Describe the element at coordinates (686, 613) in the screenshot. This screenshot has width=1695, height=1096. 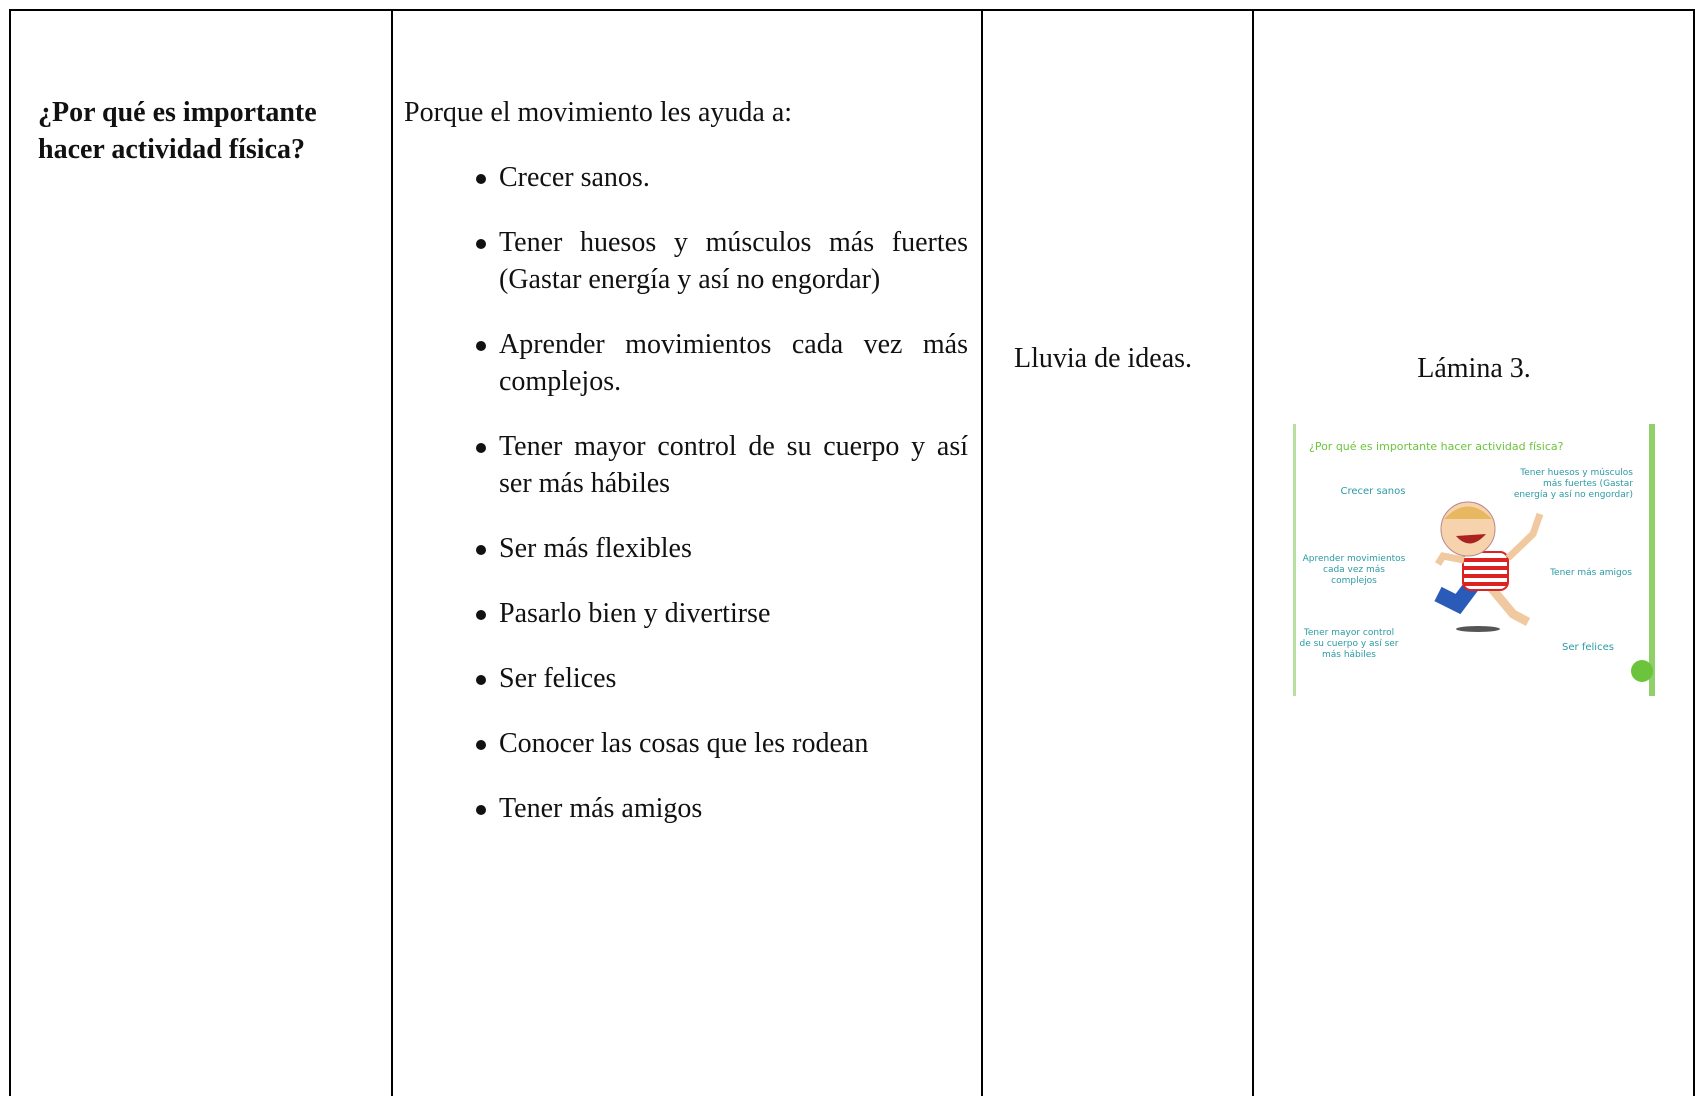
I see `answer-item: Pasarlo bien y divertirse` at that location.